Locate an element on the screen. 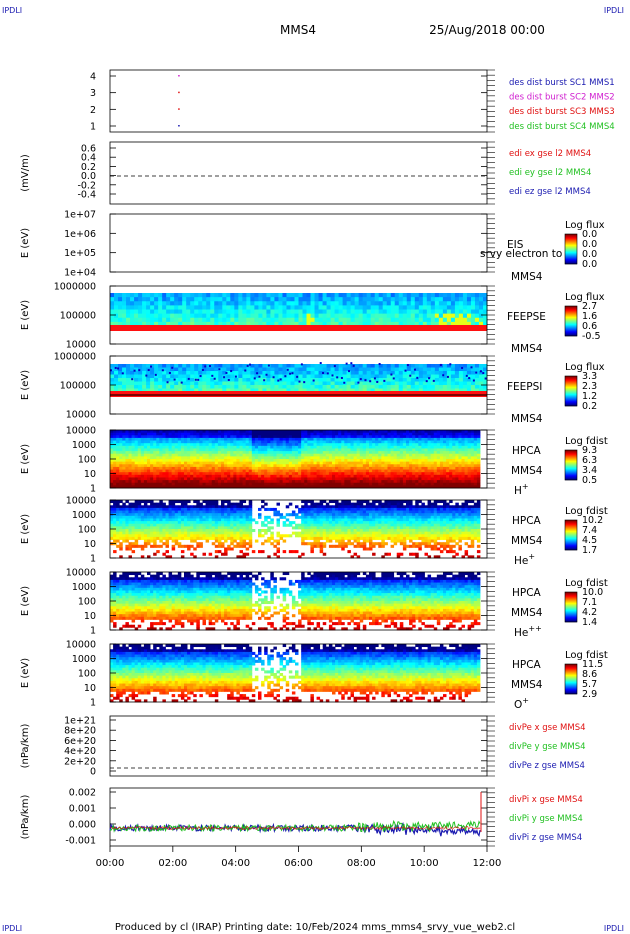 This screenshot has width=630, height=934. colorbar-tick-label: 10.2 is located at coordinates (592, 520).